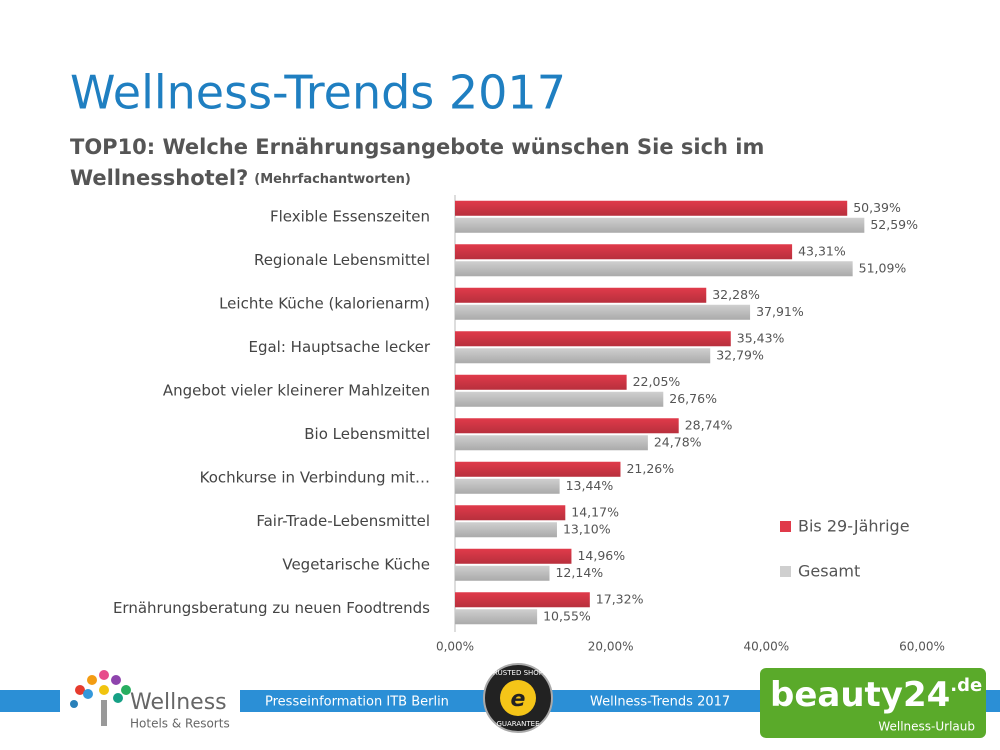 This screenshot has width=1000, height=750. I want to click on value-label: 13,44%, so click(590, 485).